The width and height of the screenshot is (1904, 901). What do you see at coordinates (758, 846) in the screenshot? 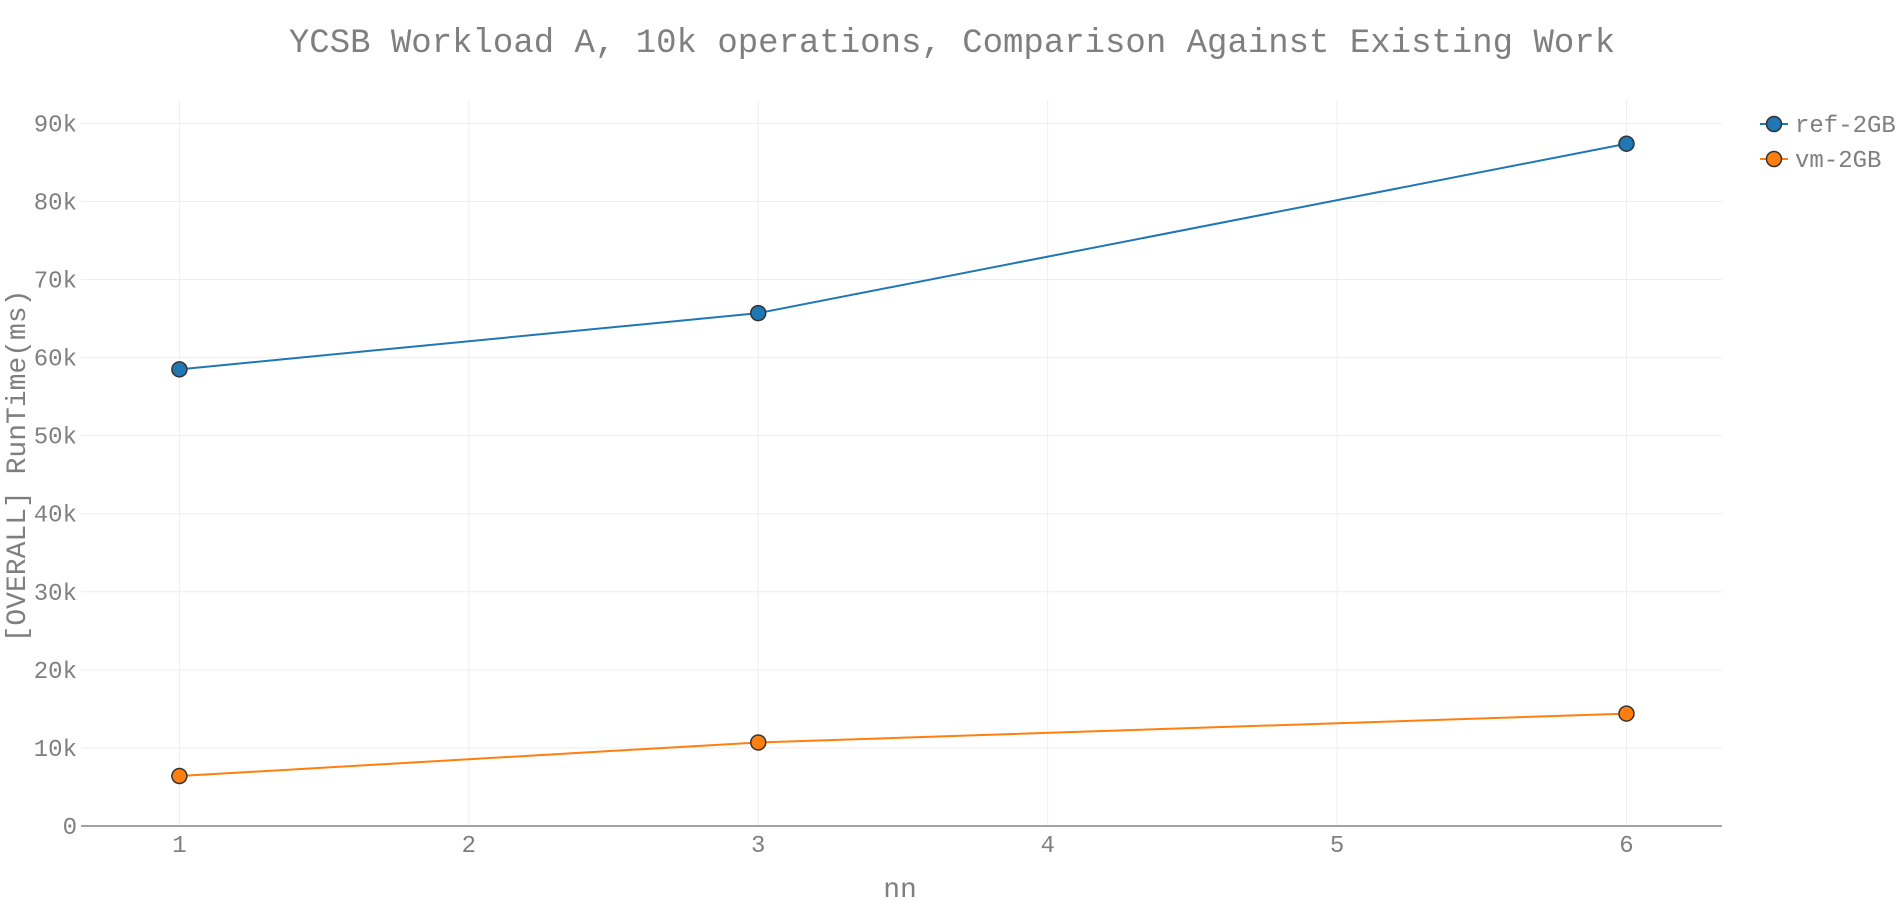
I see `x-tick-label: 3` at bounding box center [758, 846].